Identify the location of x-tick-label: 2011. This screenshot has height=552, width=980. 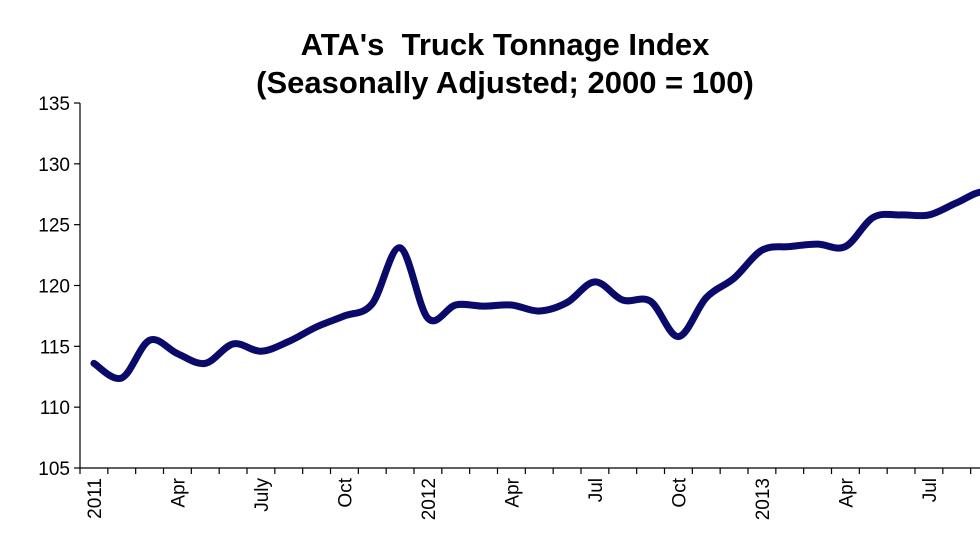
(95, 498).